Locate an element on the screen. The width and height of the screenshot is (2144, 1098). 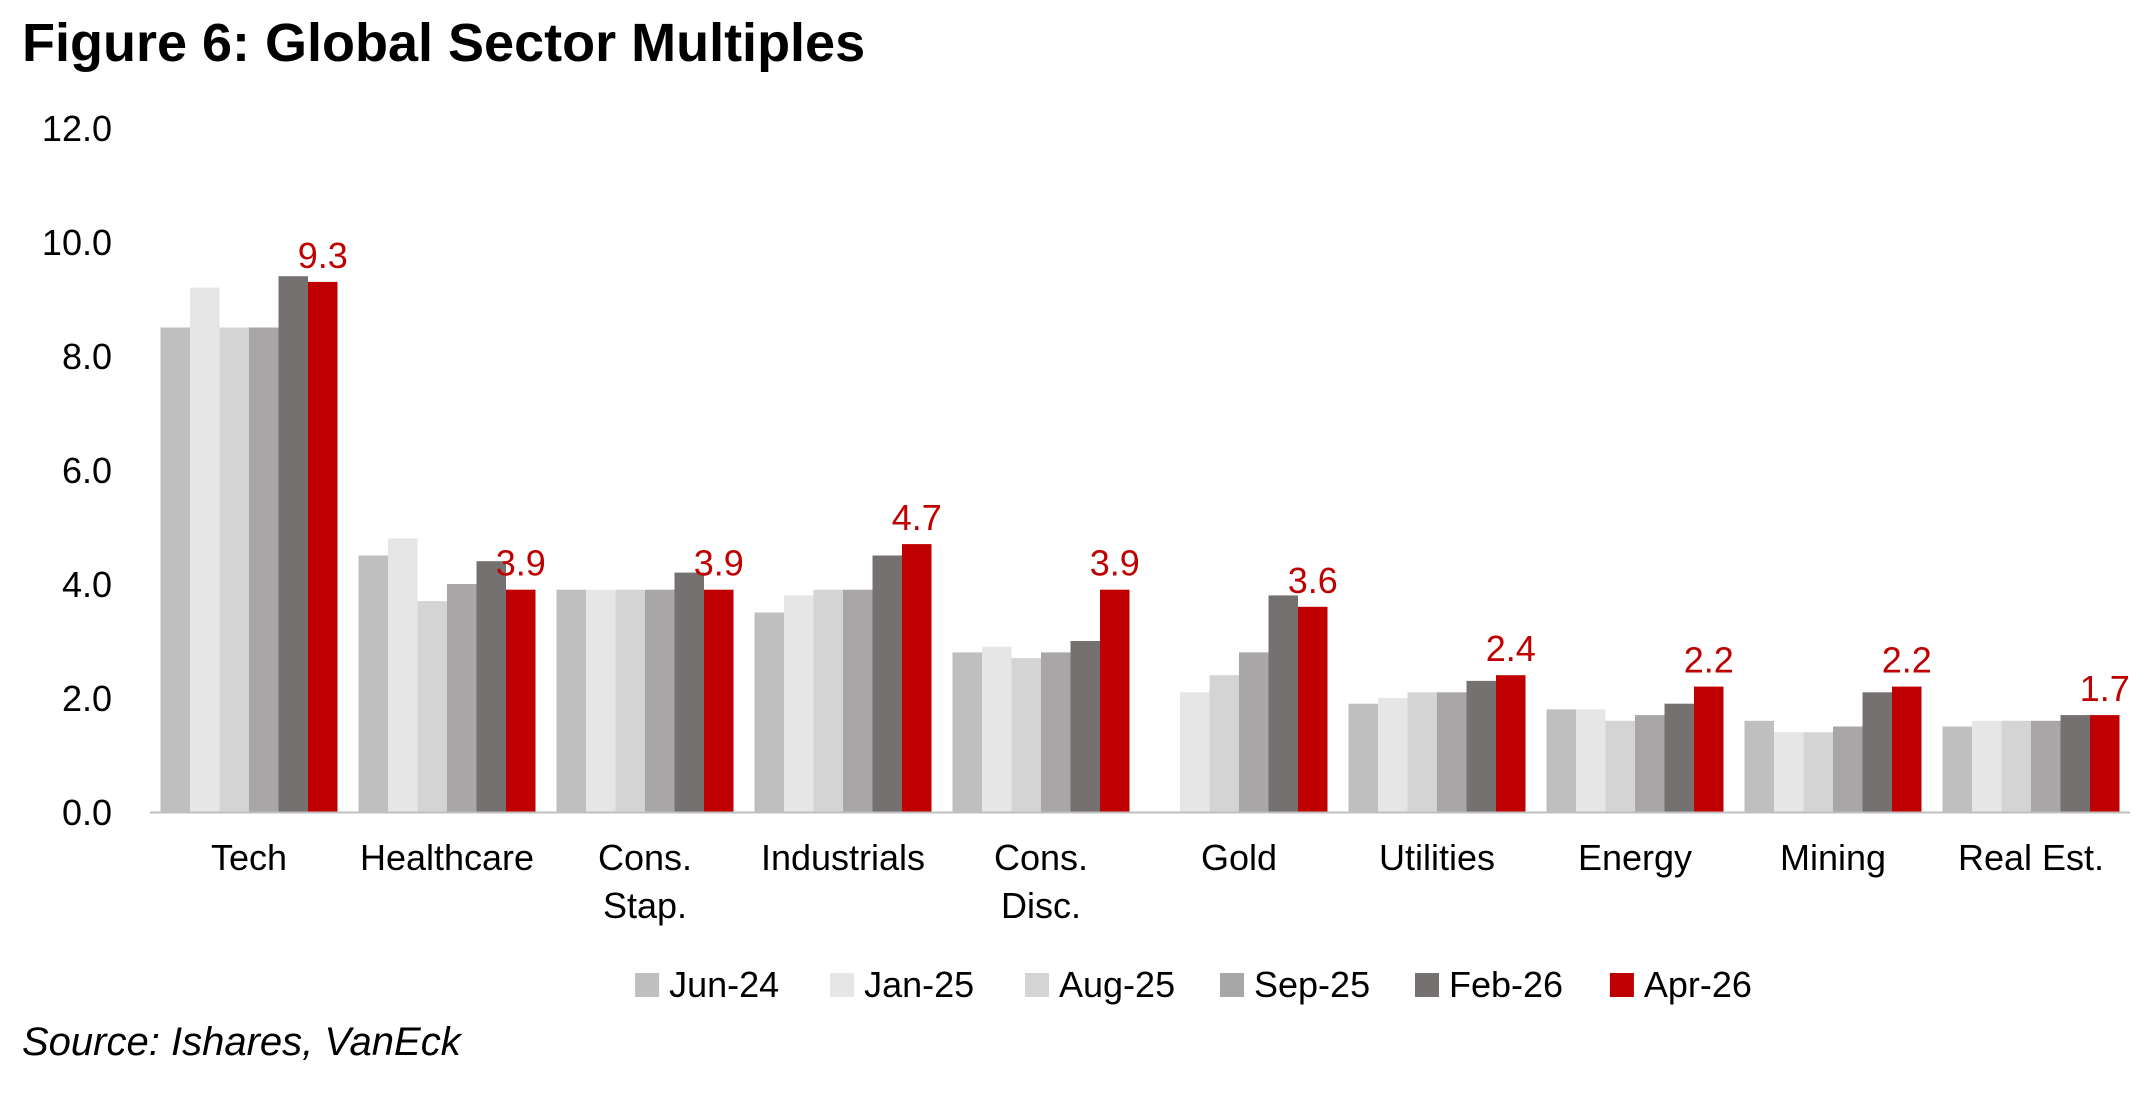
legend-label: Jun-24 is located at coordinates (724, 984).